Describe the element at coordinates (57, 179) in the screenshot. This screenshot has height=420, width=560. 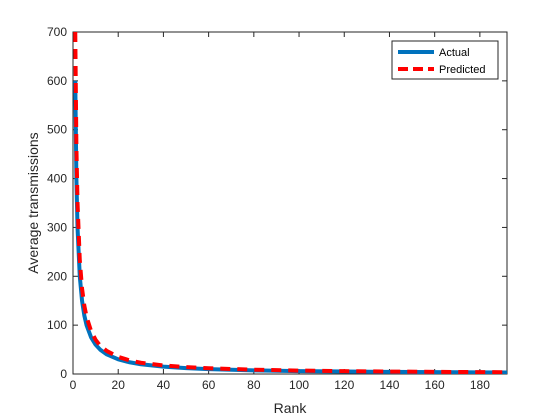
I see `y-tick-label: 400` at that location.